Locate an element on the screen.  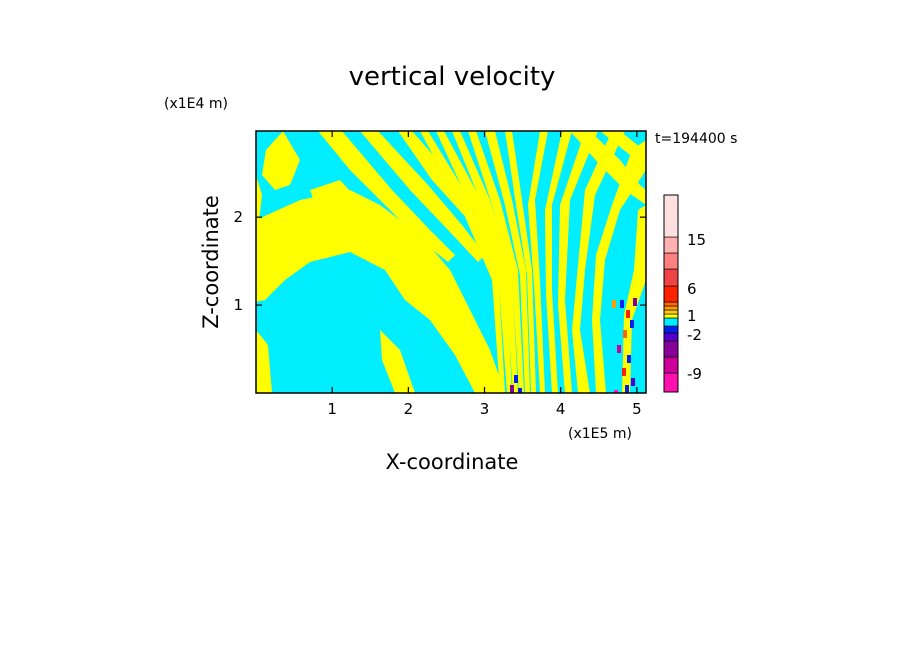
colorbar-tick-label: 15 is located at coordinates (696, 240).